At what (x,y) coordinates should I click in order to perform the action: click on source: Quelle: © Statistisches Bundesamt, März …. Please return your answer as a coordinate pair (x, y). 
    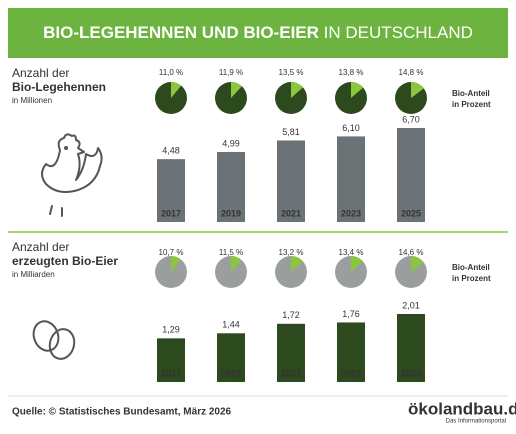
    Looking at the image, I should click on (122, 412).